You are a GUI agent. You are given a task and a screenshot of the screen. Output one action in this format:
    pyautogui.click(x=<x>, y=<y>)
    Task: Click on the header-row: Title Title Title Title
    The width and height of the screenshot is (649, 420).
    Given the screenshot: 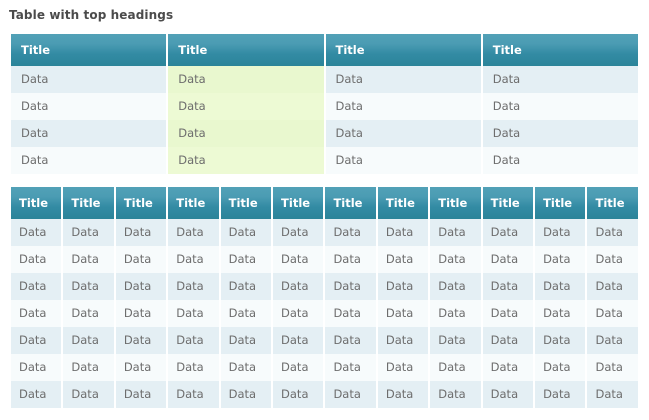 What is the action you would take?
    pyautogui.click(x=324, y=50)
    